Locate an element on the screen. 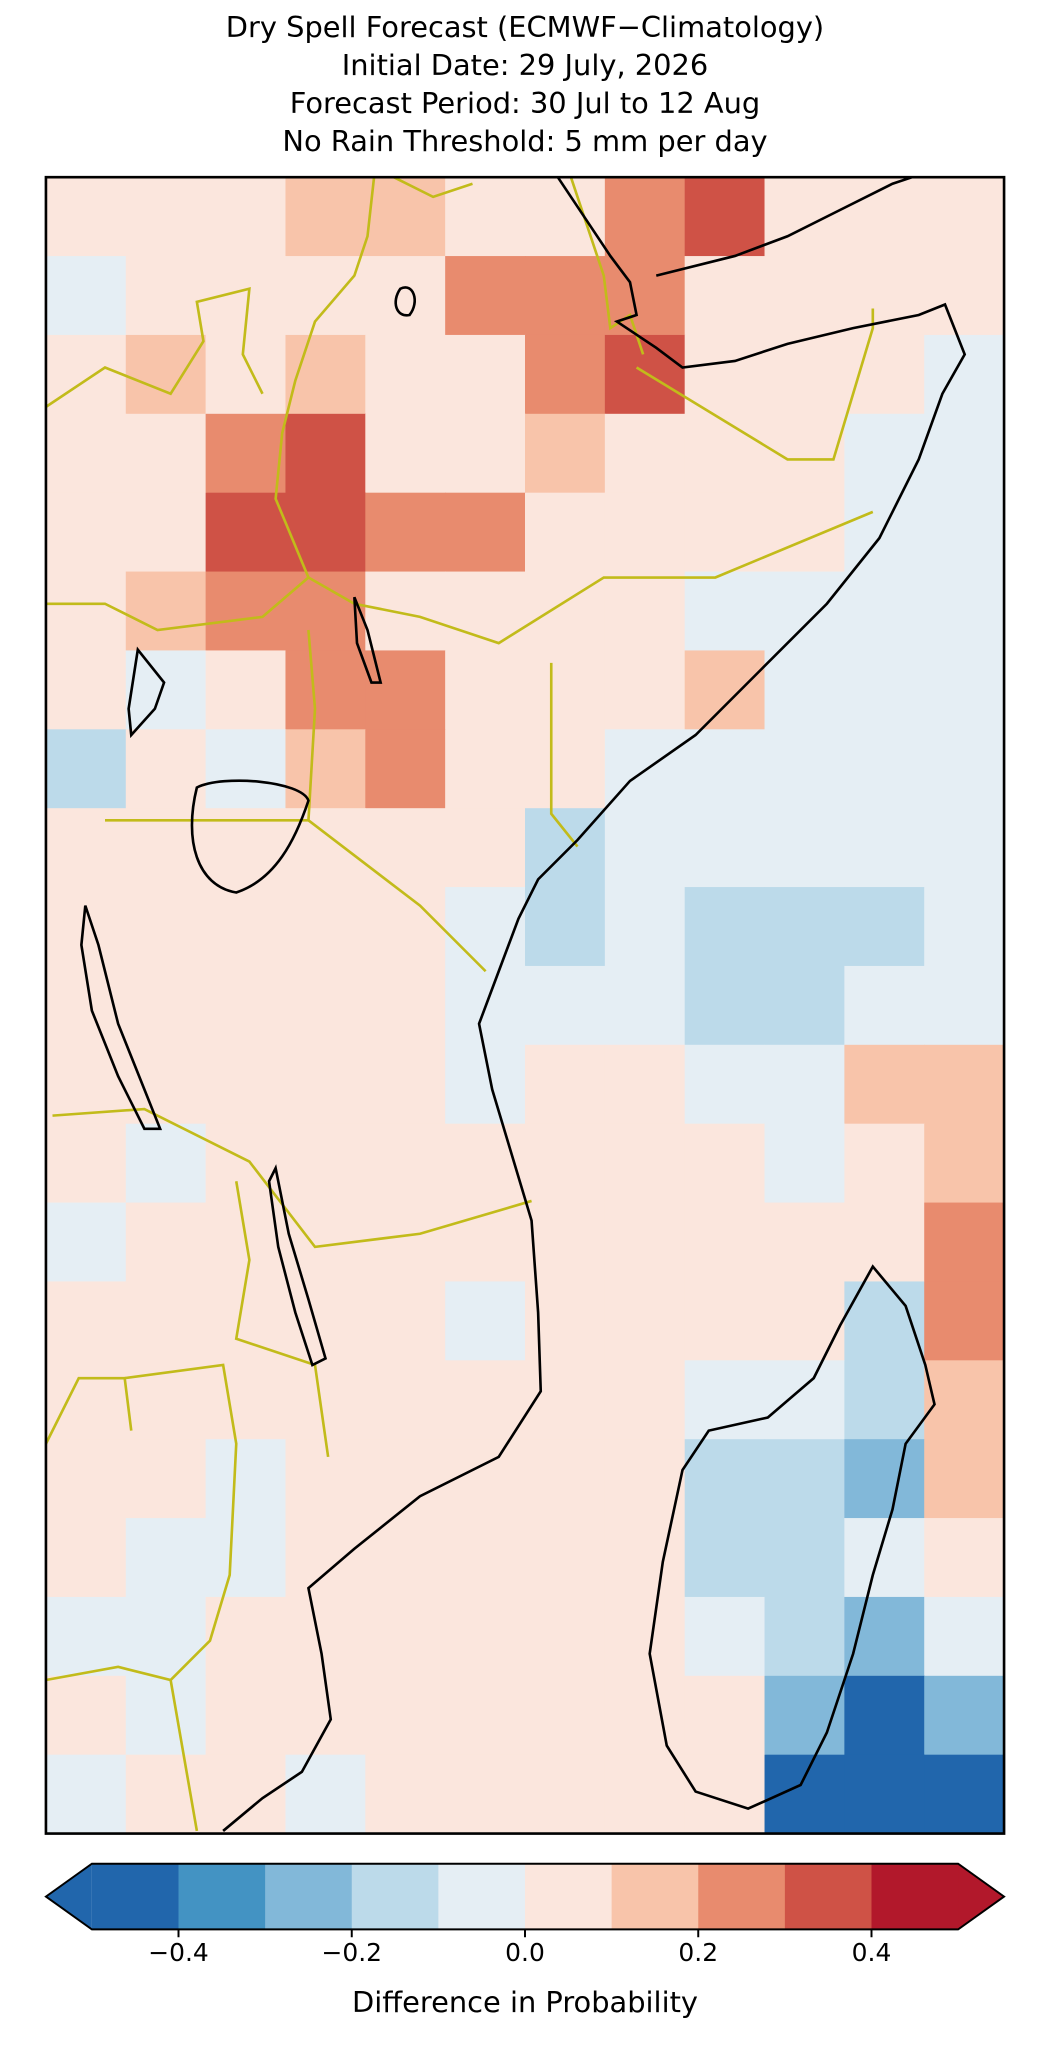 Image resolution: width=1050 pixels, height=2064 pixels. colorbar-bin is located at coordinates (742, 1896).